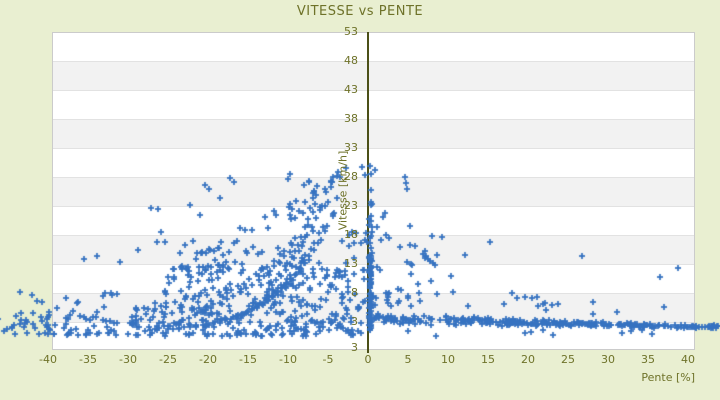 This screenshot has width=720, height=400. I want to click on x-tick-label: -5, so click(328, 359).